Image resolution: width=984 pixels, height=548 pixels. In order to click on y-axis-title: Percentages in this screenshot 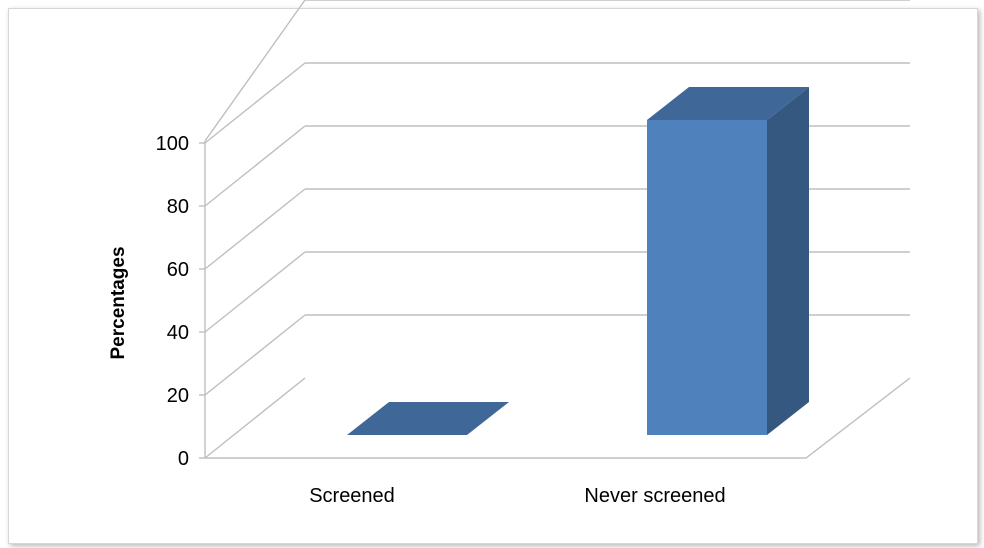, I will do `click(118, 302)`.